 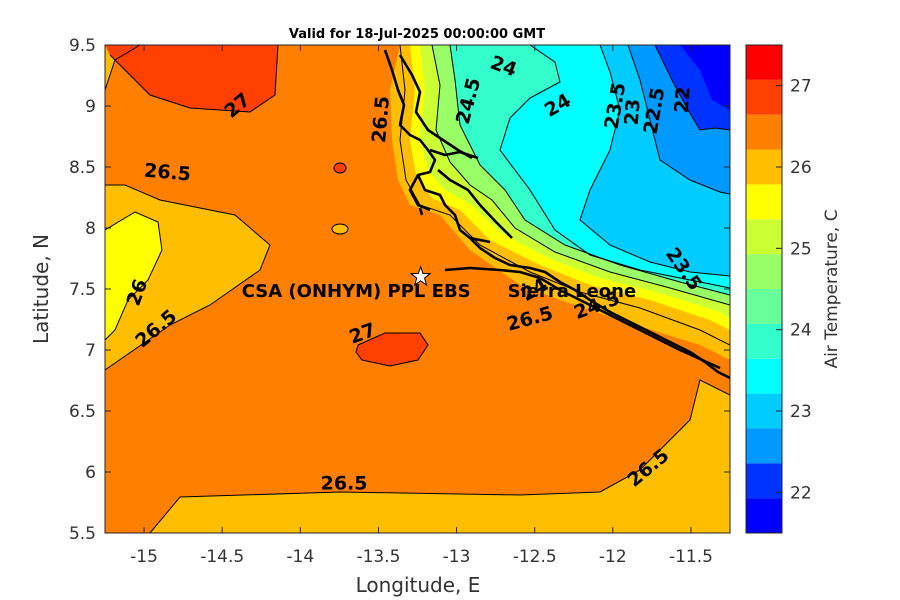 What do you see at coordinates (801, 87) in the screenshot?
I see `colorbar-tick-label: 27` at bounding box center [801, 87].